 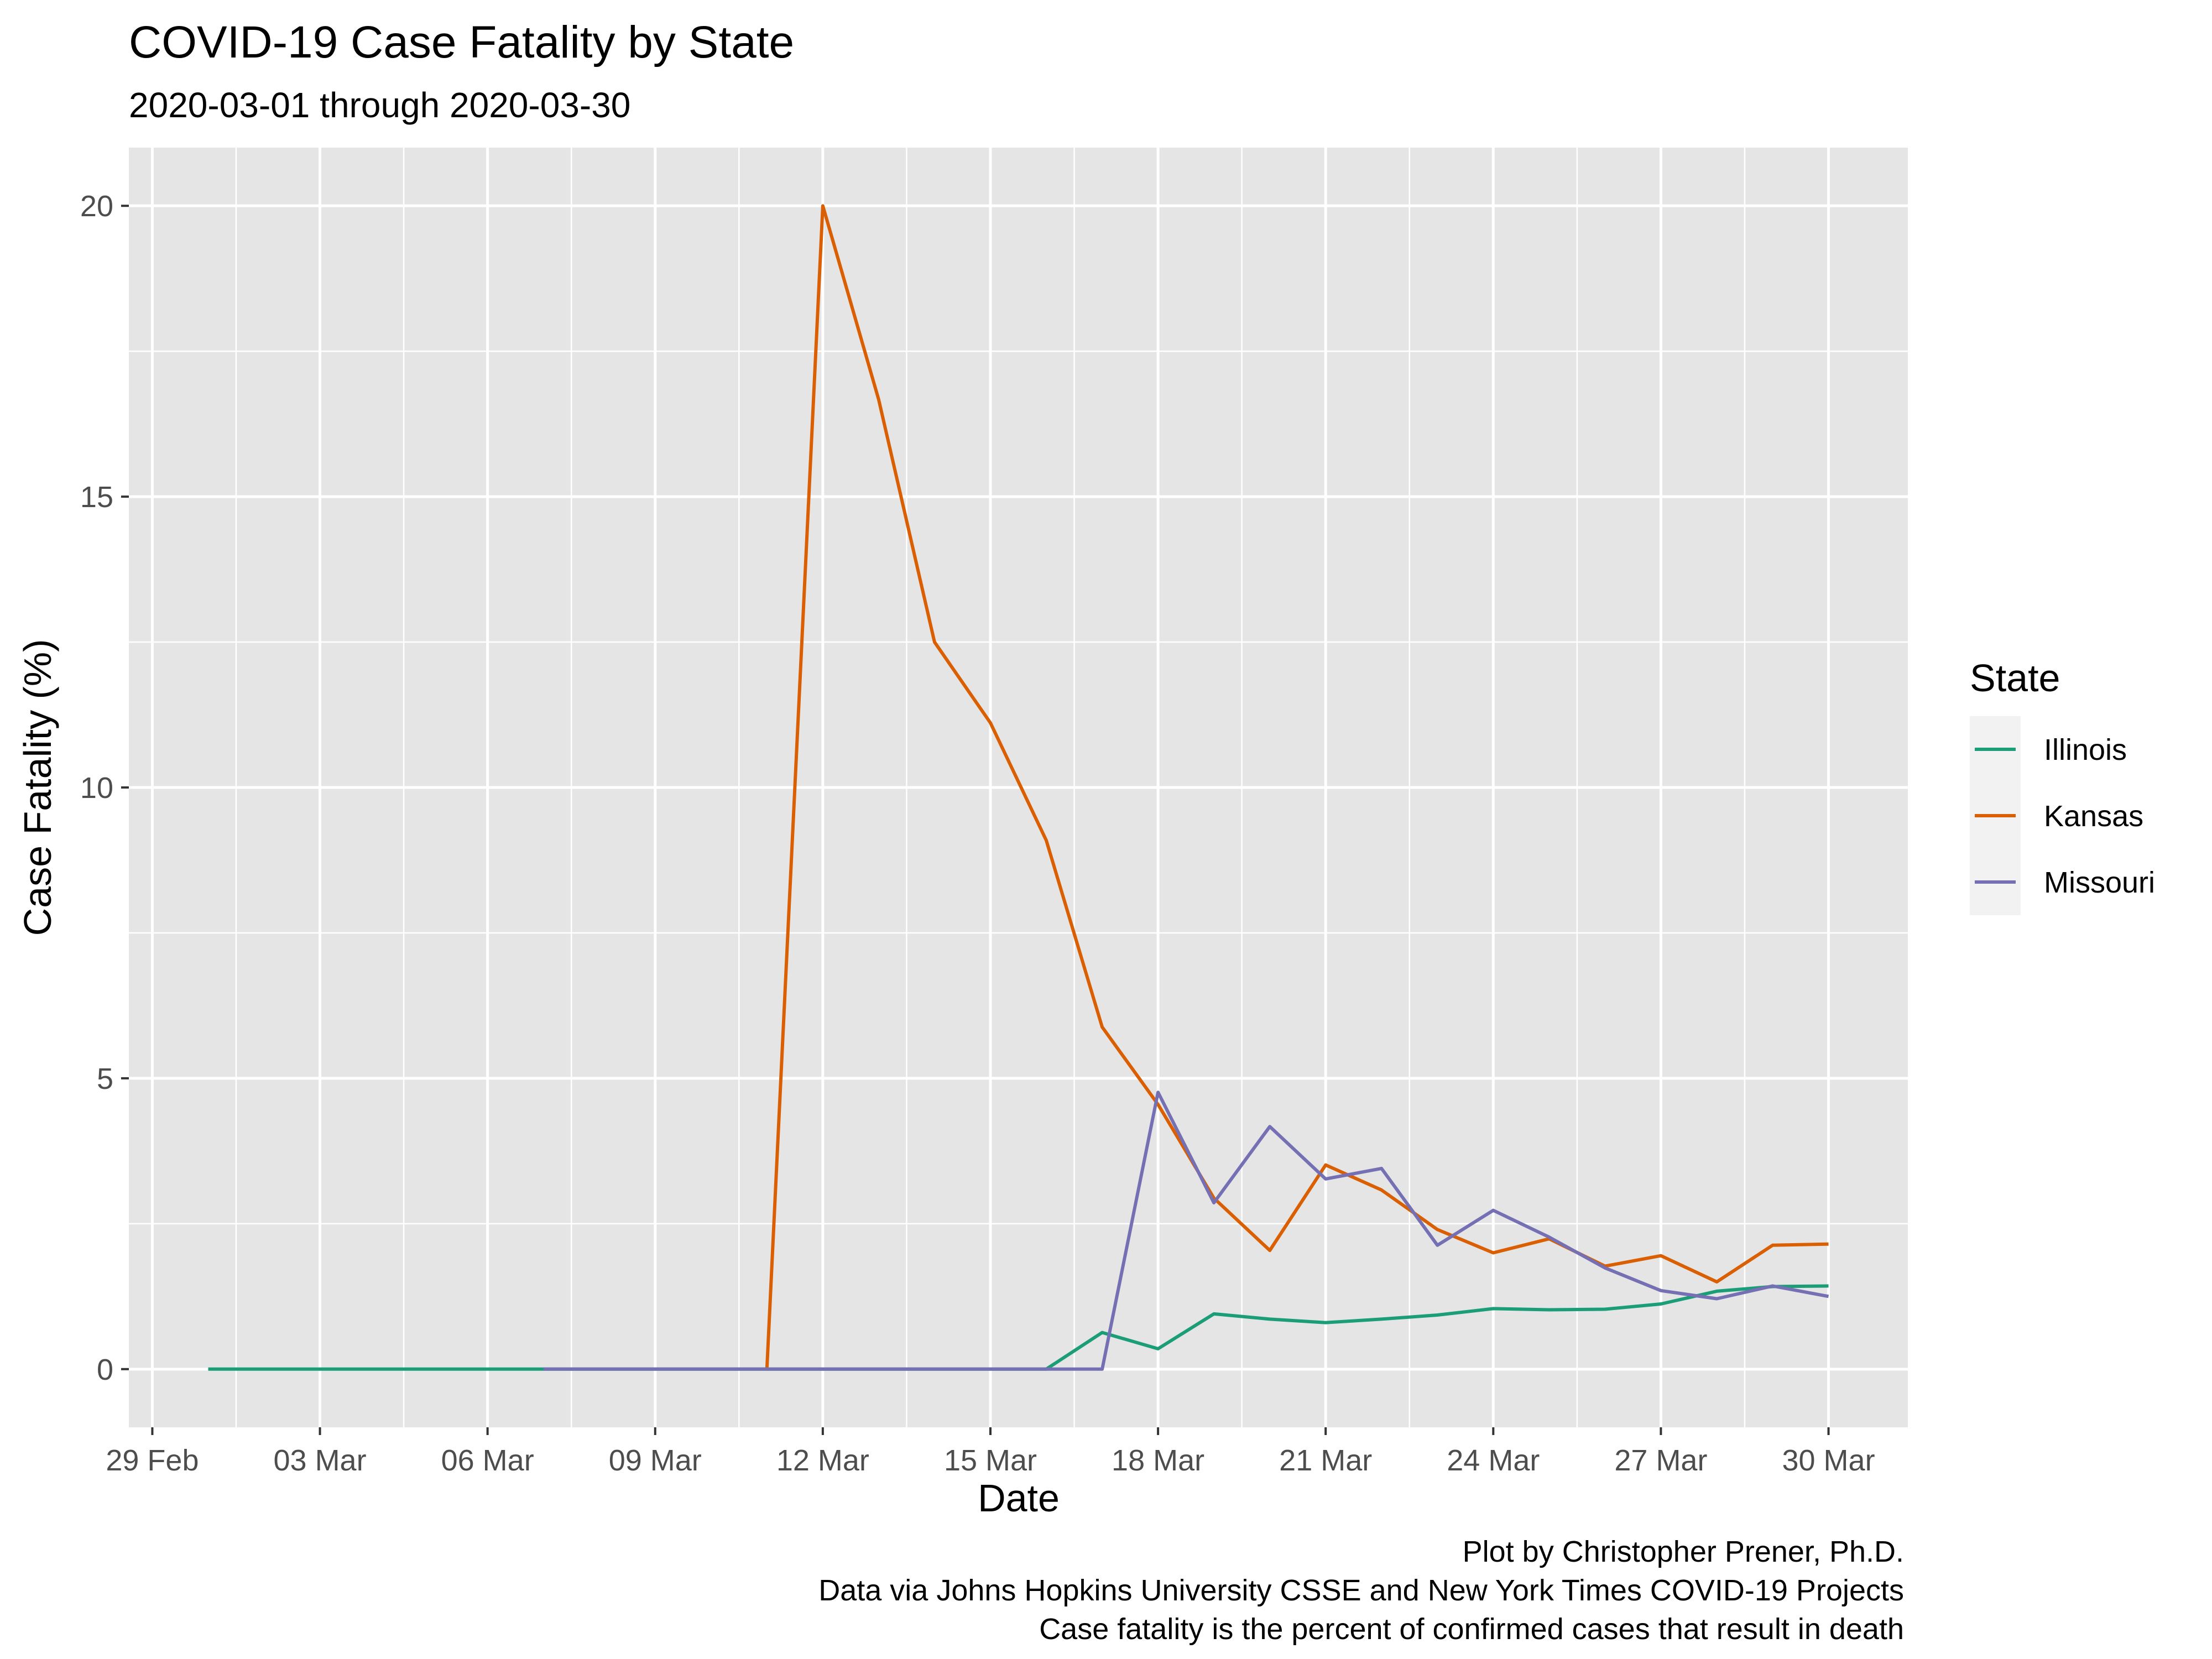 I want to click on y-axis: 0 5 10 15 20, so click(x=105, y=788).